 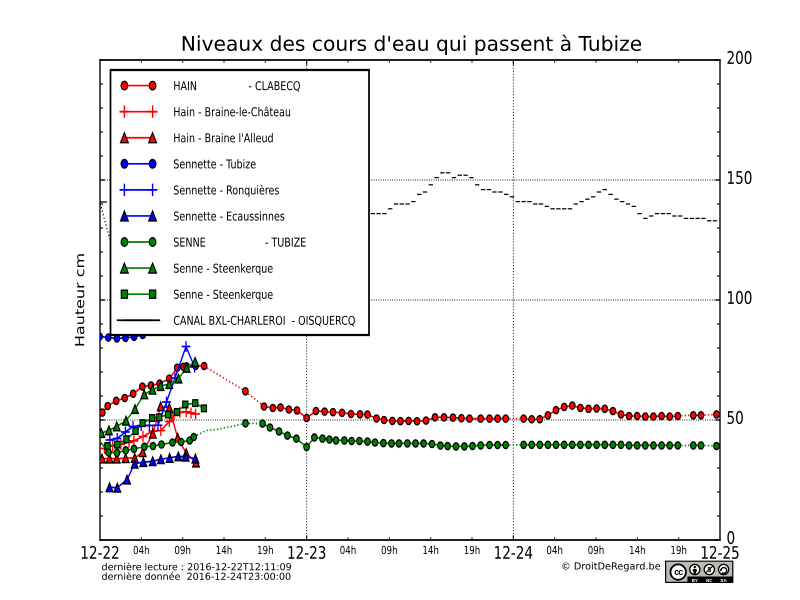 What do you see at coordinates (695, 580) in the screenshot?
I see `svg-text: BY` at bounding box center [695, 580].